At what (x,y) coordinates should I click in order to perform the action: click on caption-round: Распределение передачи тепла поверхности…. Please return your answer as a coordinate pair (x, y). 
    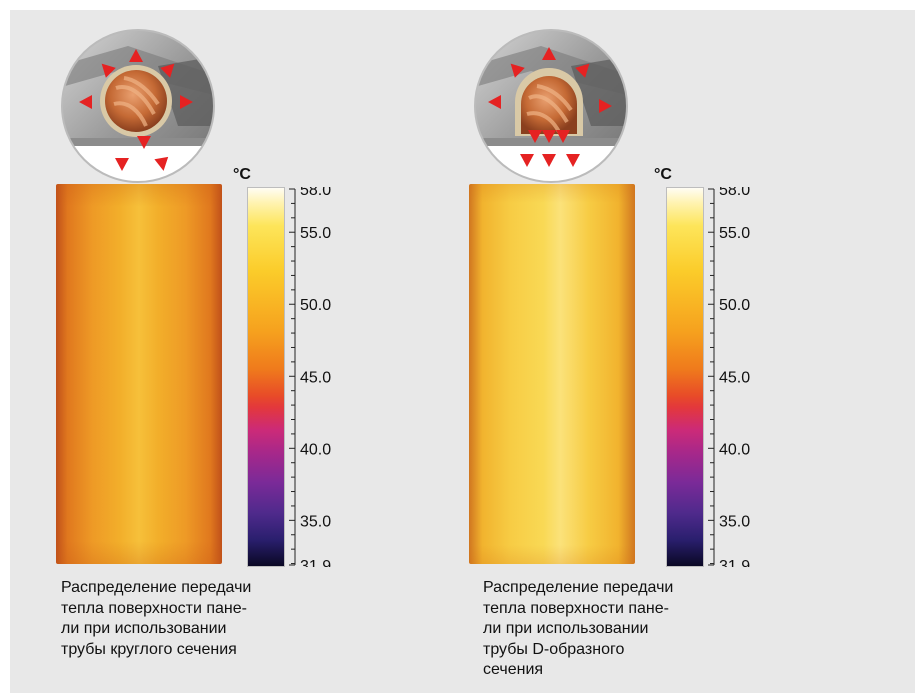
    Looking at the image, I should click on (191, 619).